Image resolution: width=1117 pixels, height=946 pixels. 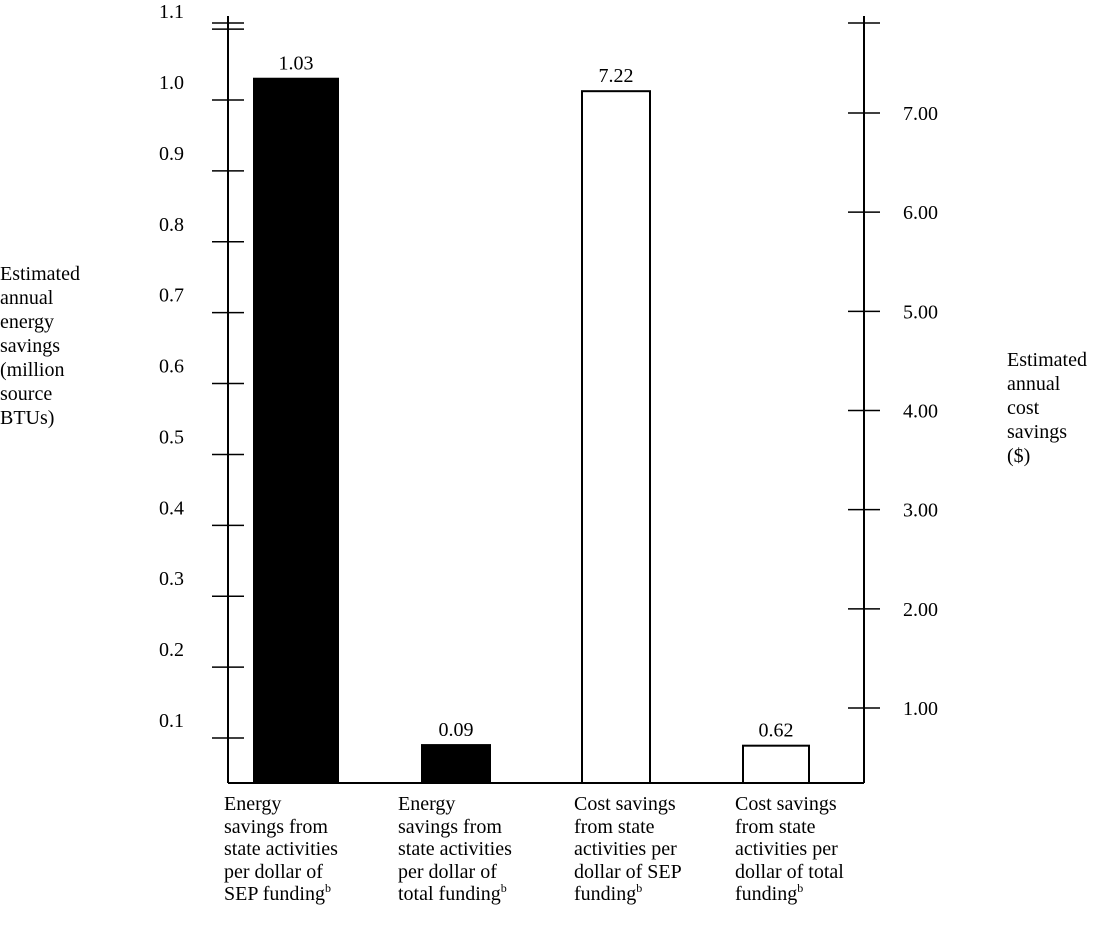 I want to click on right-axis-tick-label: 1.00, so click(x=920, y=709).